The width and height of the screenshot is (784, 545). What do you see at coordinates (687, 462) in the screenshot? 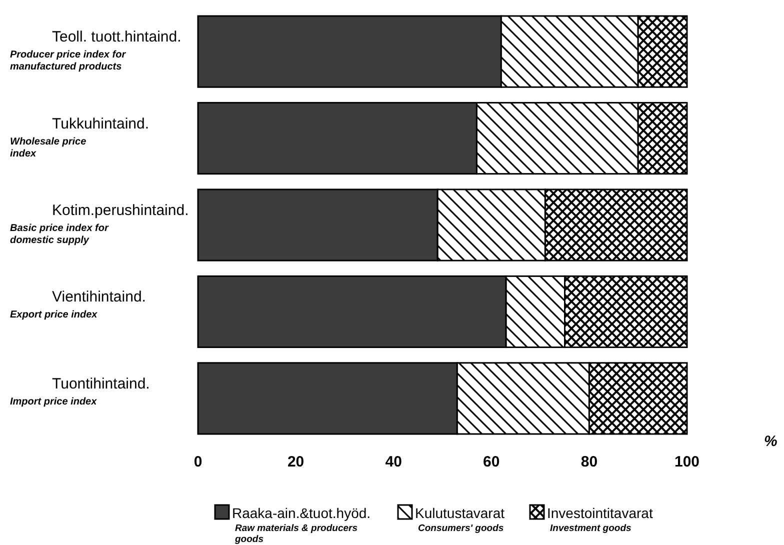
I see `x-tick-label: 100` at bounding box center [687, 462].